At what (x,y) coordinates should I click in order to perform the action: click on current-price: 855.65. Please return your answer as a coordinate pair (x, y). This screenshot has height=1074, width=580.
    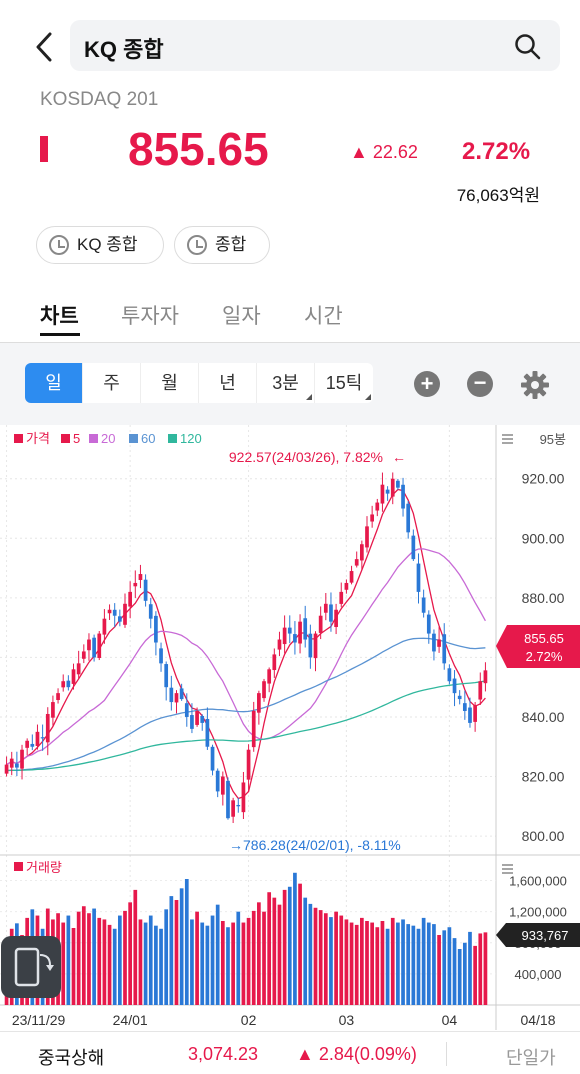
    Looking at the image, I should click on (198, 149).